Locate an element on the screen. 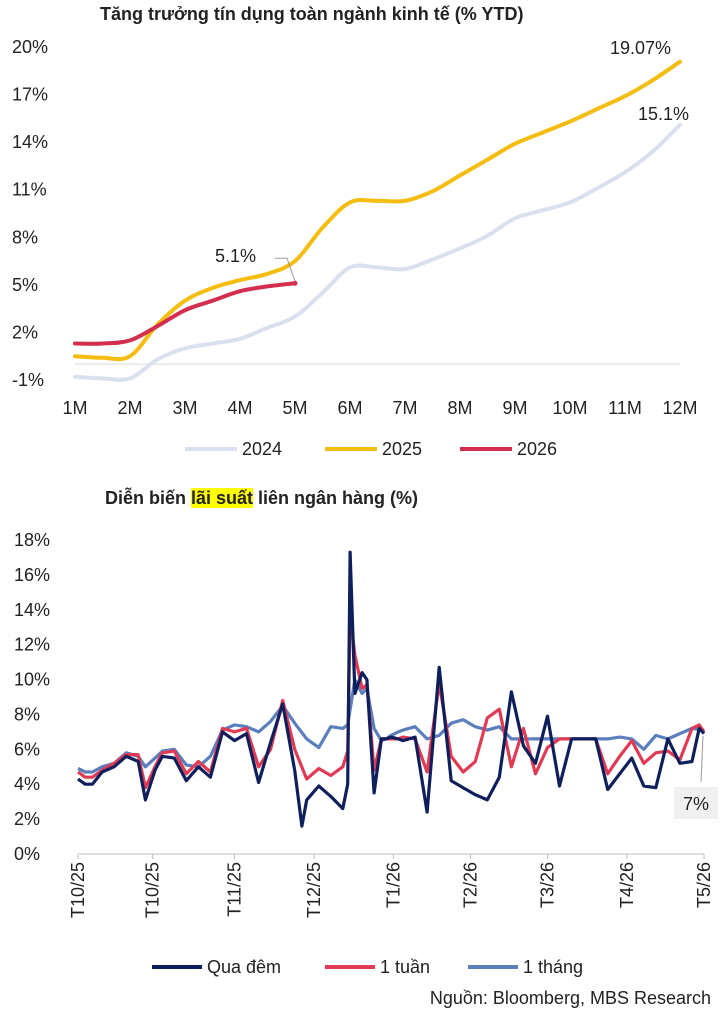 This screenshot has width=725, height=1020. x-tick-label: 8M is located at coordinates (459, 408).